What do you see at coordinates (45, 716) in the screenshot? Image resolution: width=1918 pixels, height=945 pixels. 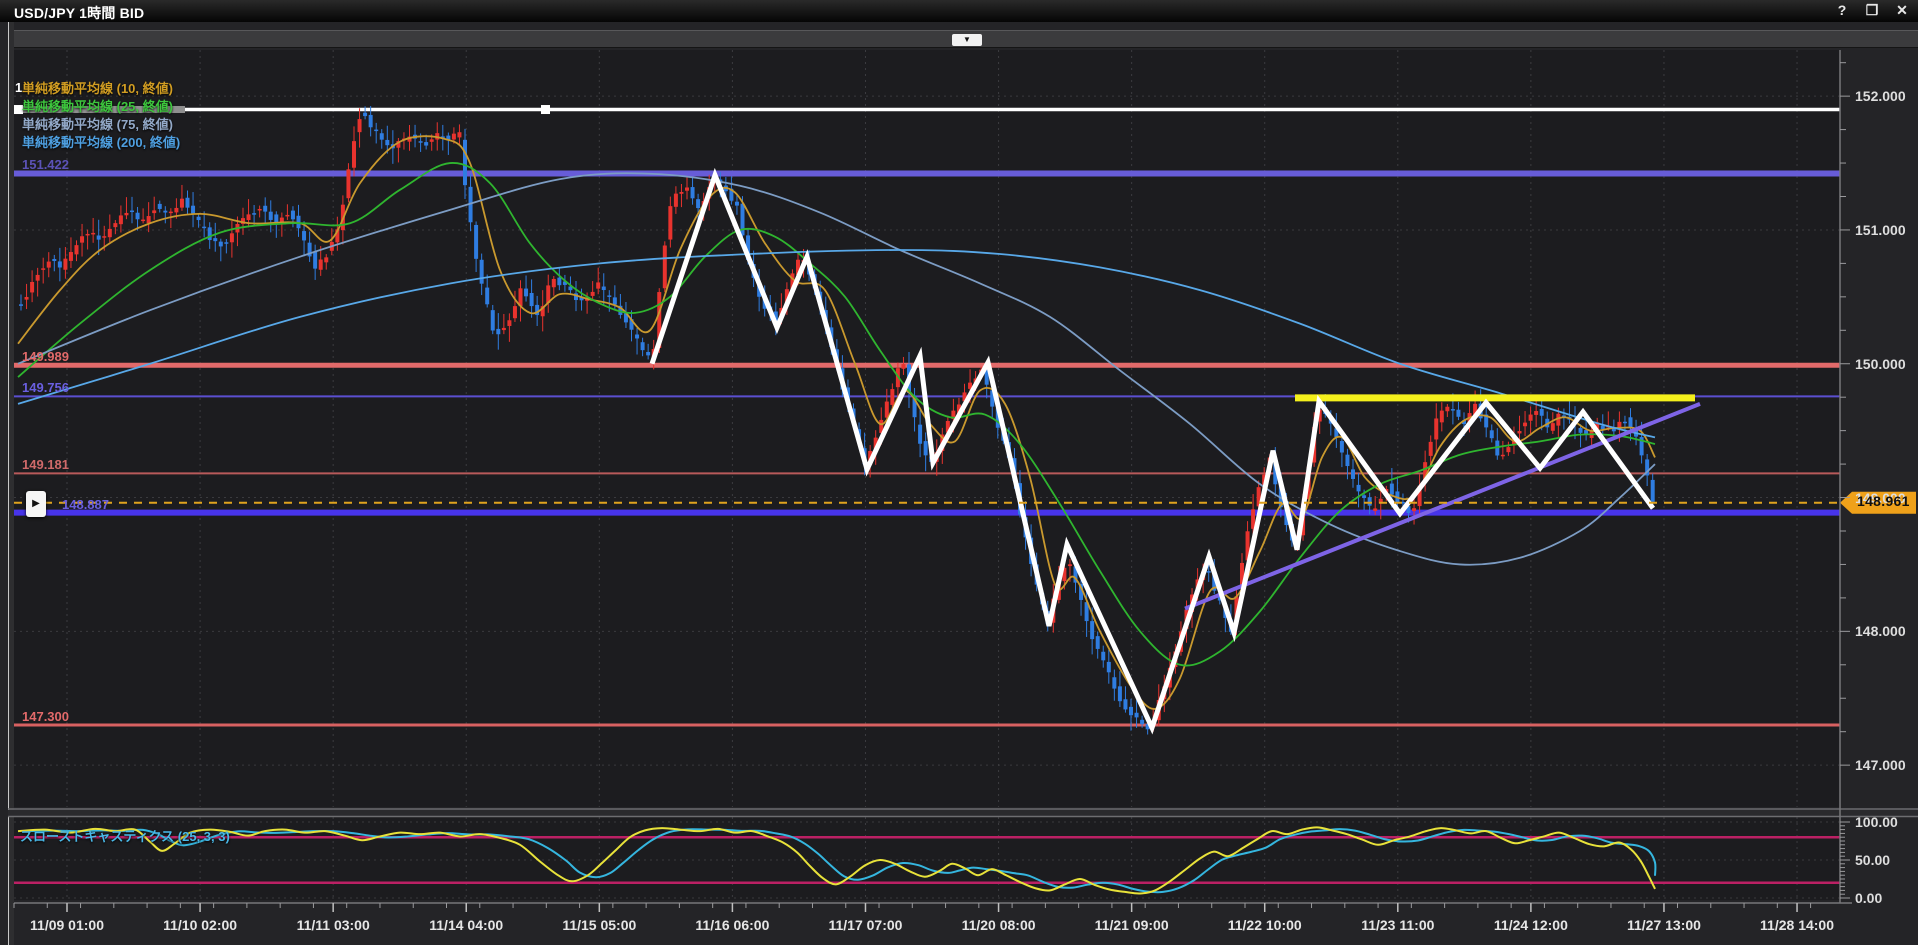 I see `price-line-label-147.300: 147.300` at bounding box center [45, 716].